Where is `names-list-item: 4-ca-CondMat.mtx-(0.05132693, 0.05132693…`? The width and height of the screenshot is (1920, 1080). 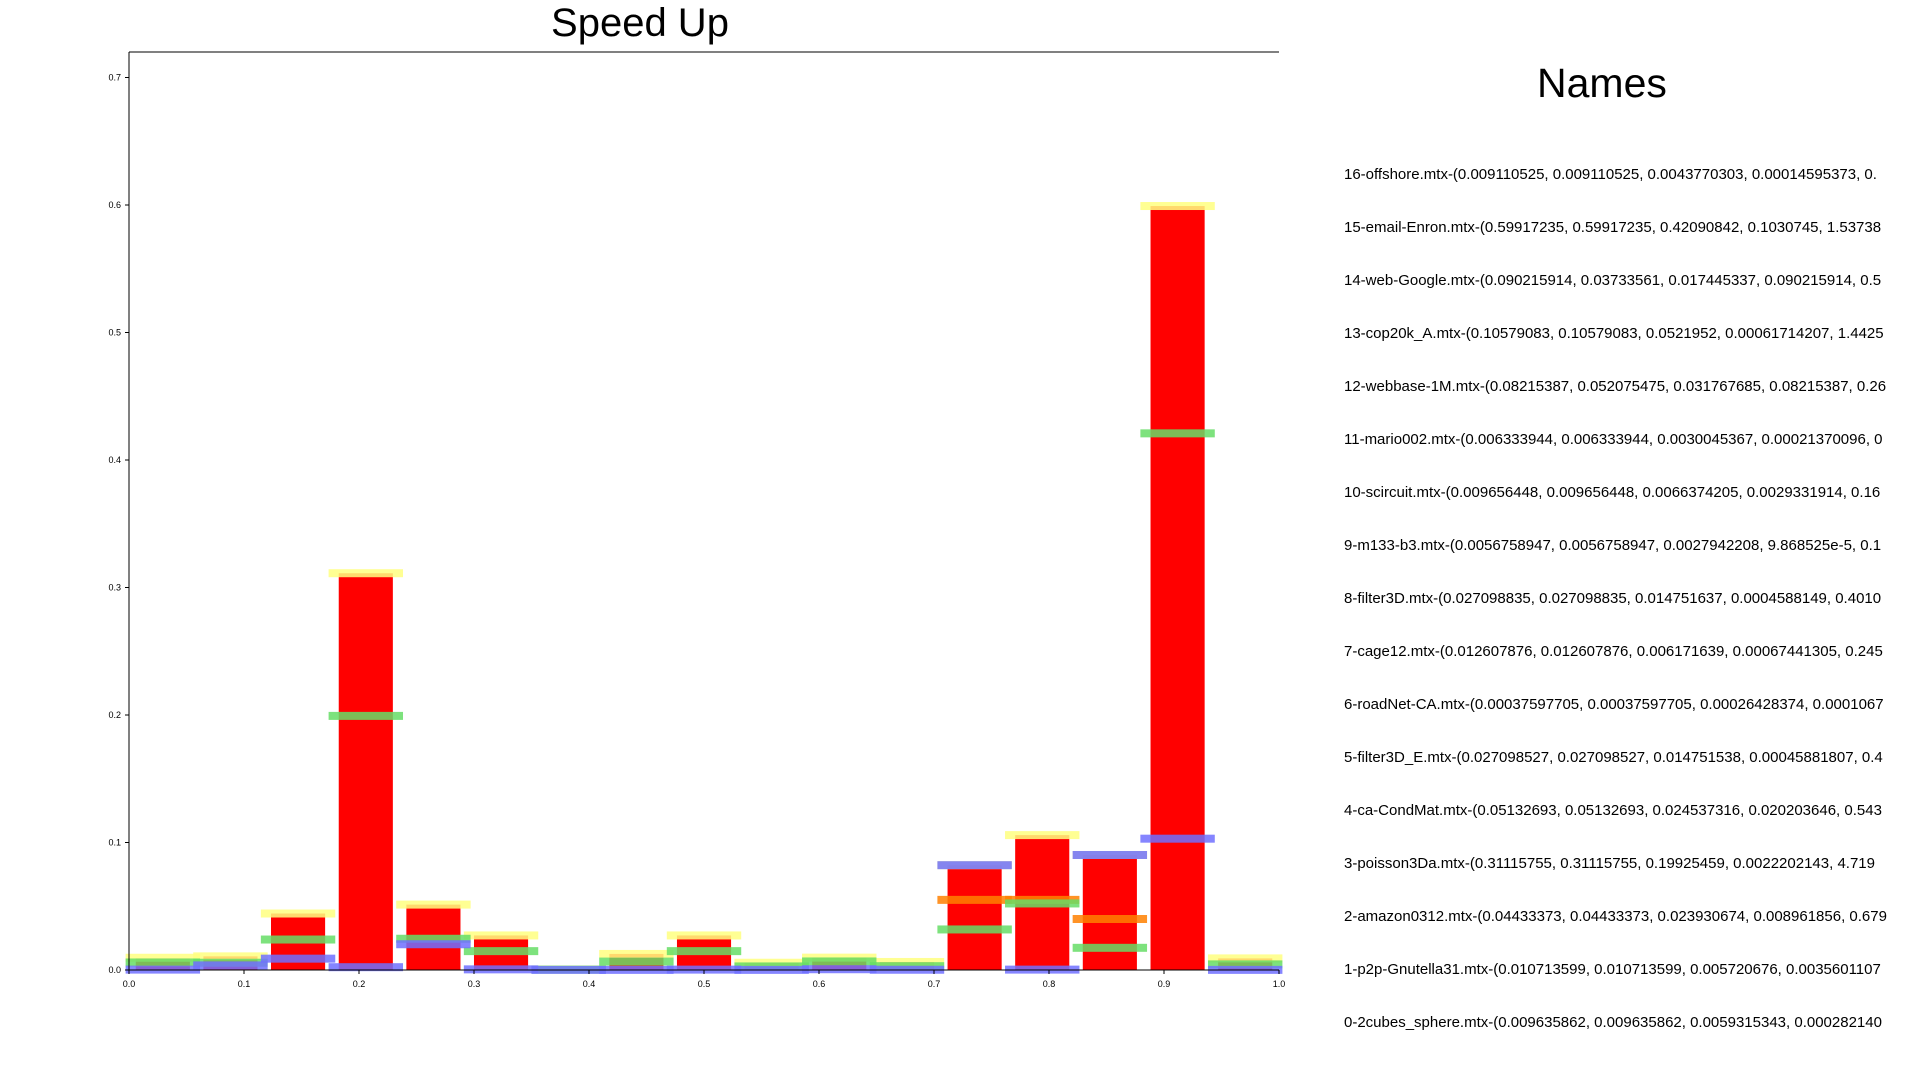
names-list-item: 4-ca-CondMat.mtx-(0.05132693, 0.05132693… is located at coordinates (1613, 810).